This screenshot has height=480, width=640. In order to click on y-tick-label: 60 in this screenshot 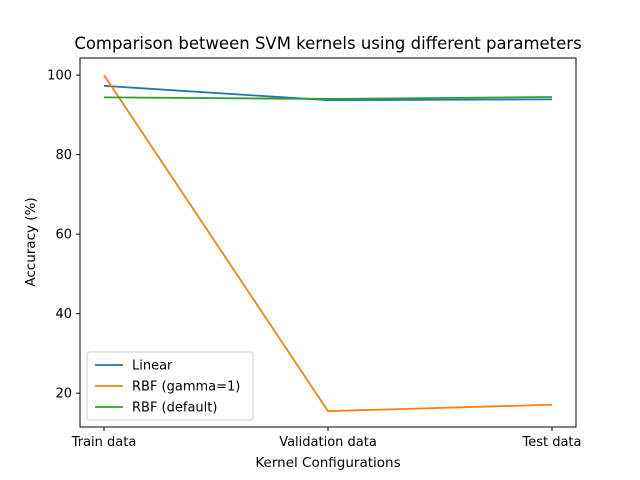, I will do `click(63, 235)`.